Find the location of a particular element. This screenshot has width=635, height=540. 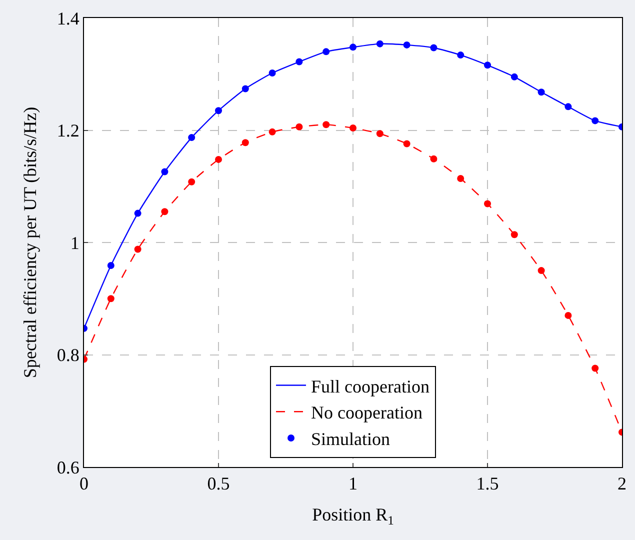

y-tick-label: 1.4 is located at coordinates (68, 18).